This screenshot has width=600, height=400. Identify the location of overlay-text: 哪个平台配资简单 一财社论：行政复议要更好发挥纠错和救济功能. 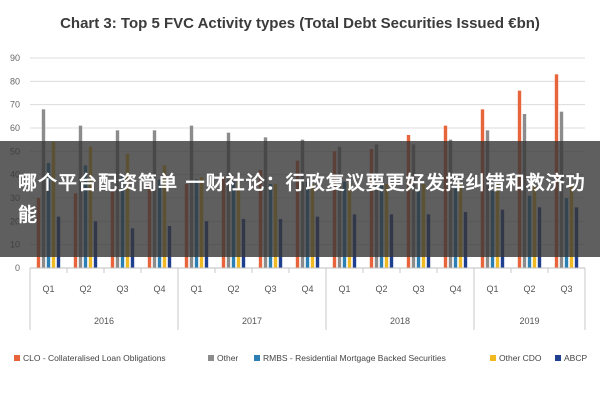
(302, 199).